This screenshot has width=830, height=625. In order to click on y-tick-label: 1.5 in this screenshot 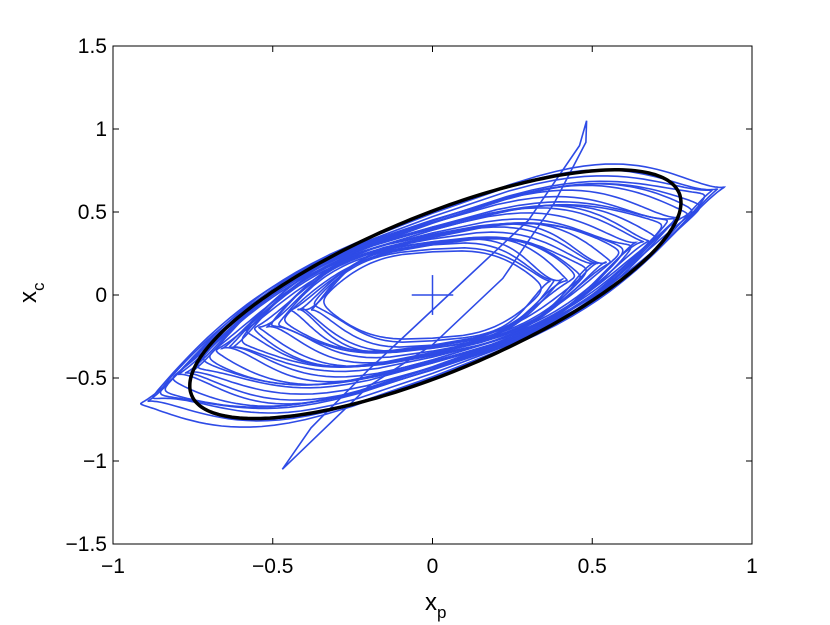, I will do `click(92, 46)`.